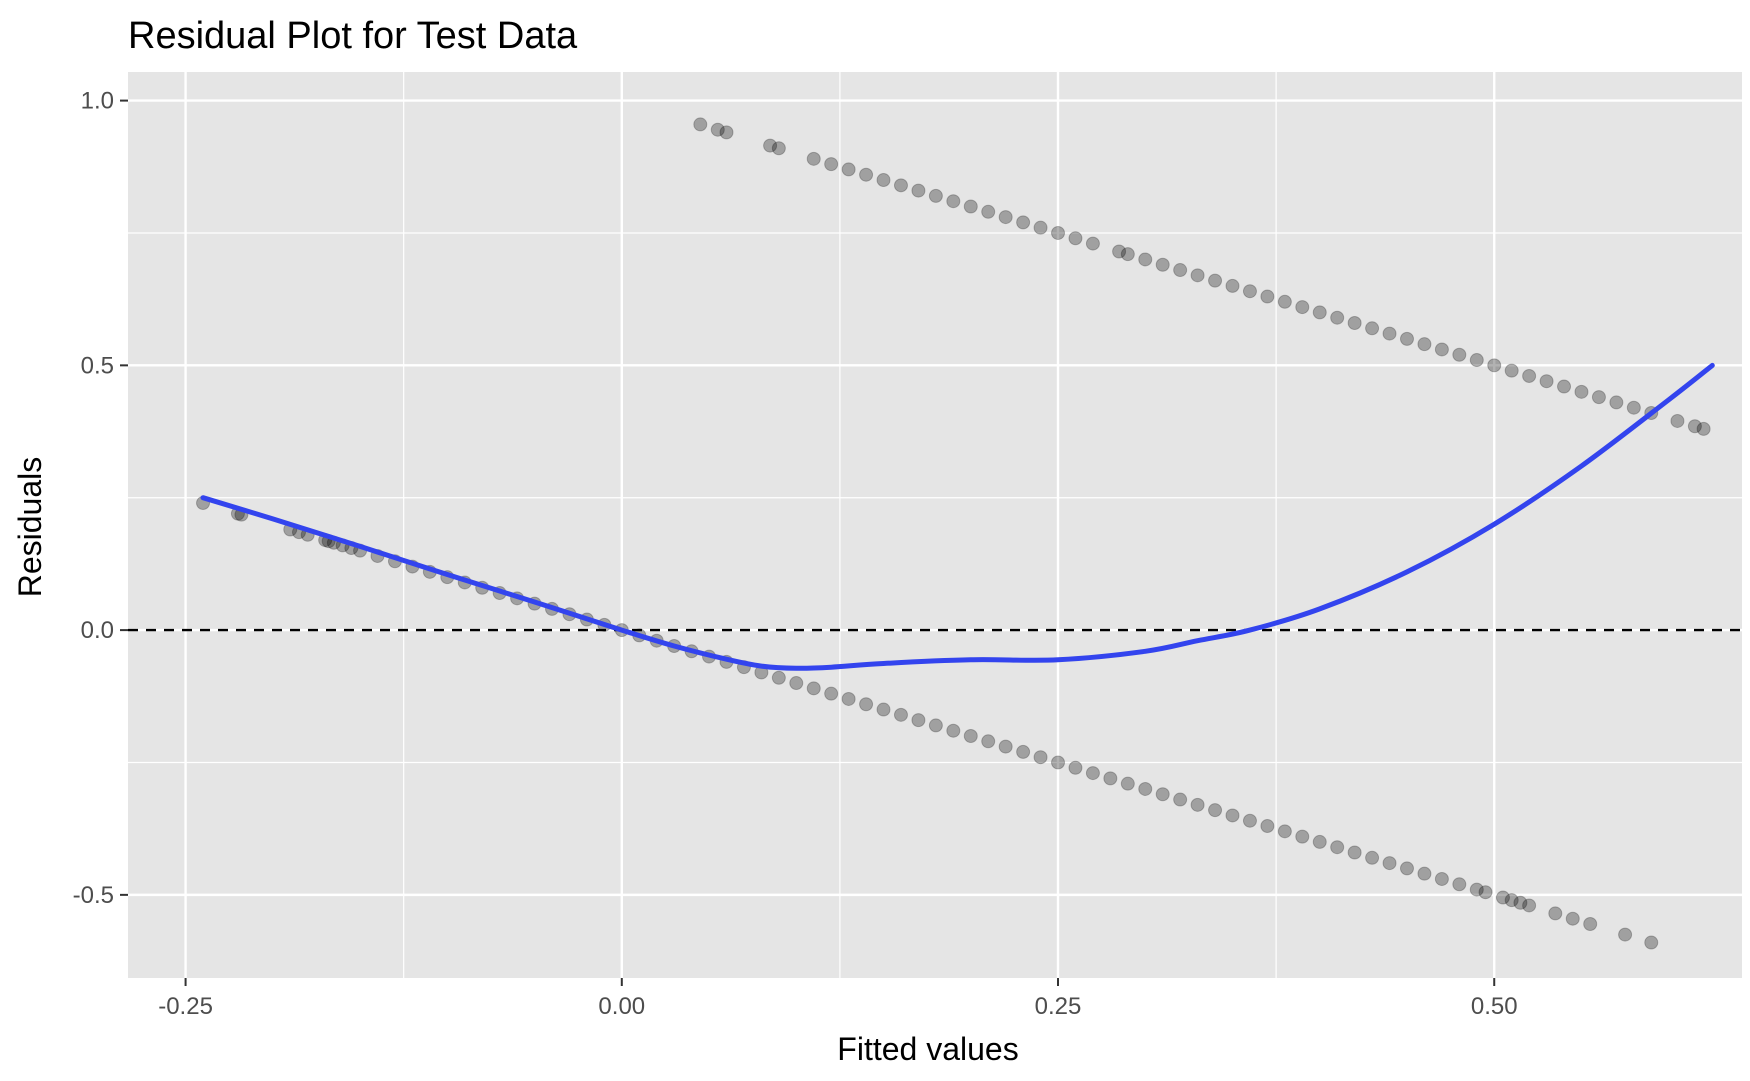 The width and height of the screenshot is (1750, 1081). What do you see at coordinates (1058, 1006) in the screenshot?
I see `x-tick-label: 0.25` at bounding box center [1058, 1006].